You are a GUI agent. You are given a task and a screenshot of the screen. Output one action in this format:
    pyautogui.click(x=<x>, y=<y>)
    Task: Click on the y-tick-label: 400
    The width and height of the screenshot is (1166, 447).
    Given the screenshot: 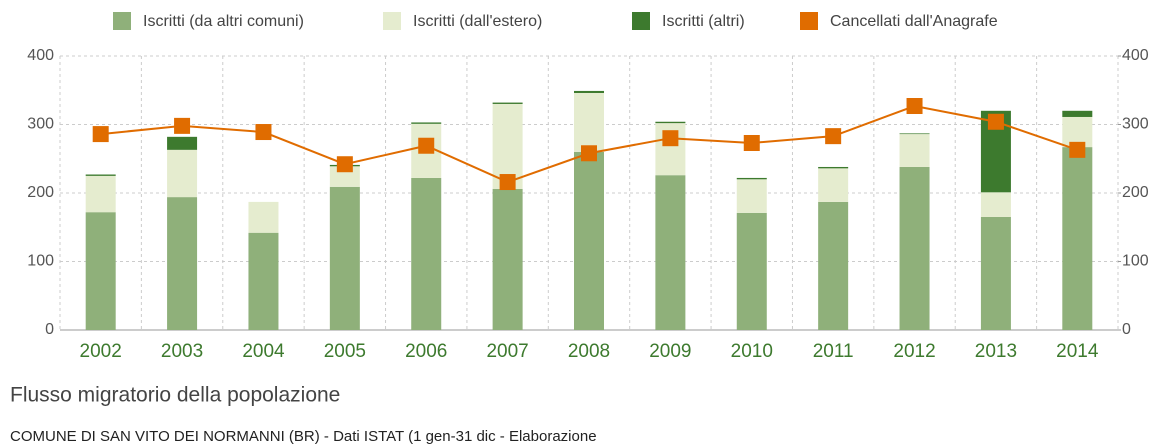 What is the action you would take?
    pyautogui.click(x=40, y=55)
    